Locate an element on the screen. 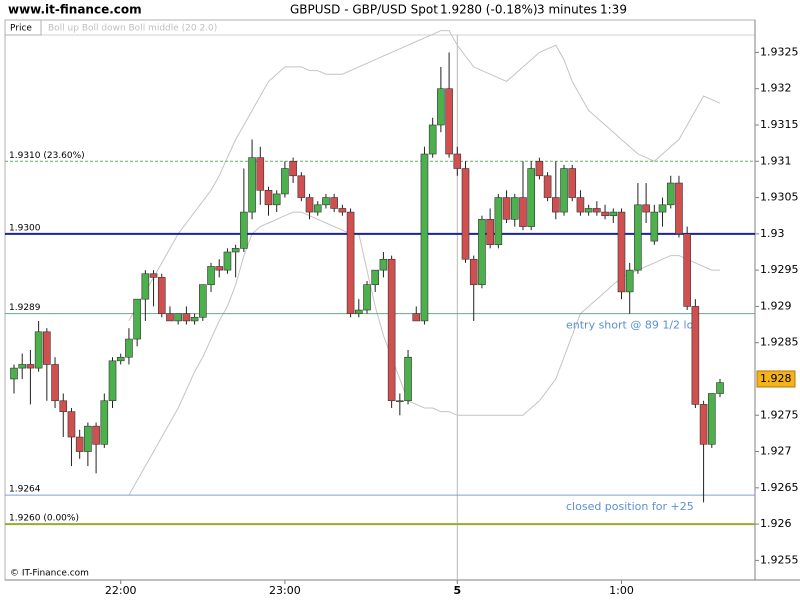 The image size is (800, 600). y-tick-label: 1.929 is located at coordinates (776, 305).